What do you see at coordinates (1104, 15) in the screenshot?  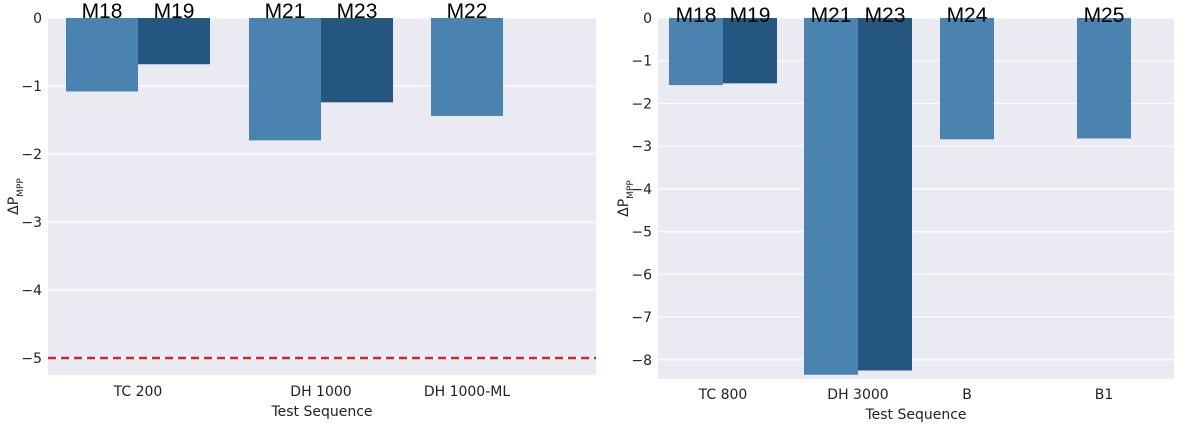 I see `bar-label-m25: M25` at bounding box center [1104, 15].